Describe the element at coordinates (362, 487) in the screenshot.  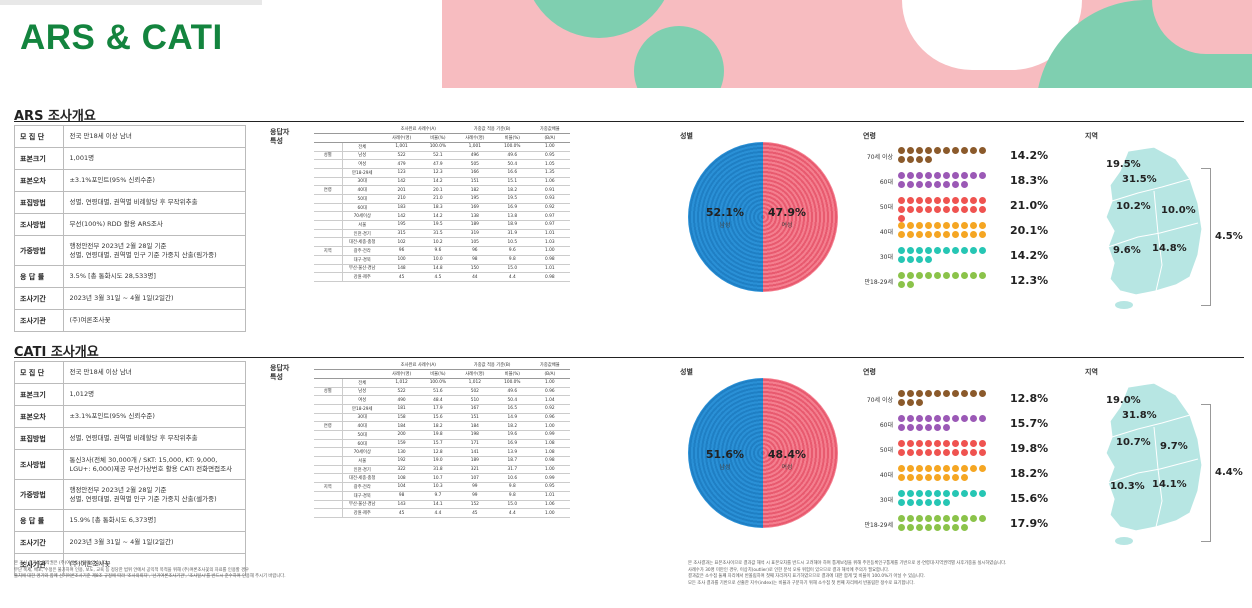
I see `table-cell: 광주·전라` at that location.